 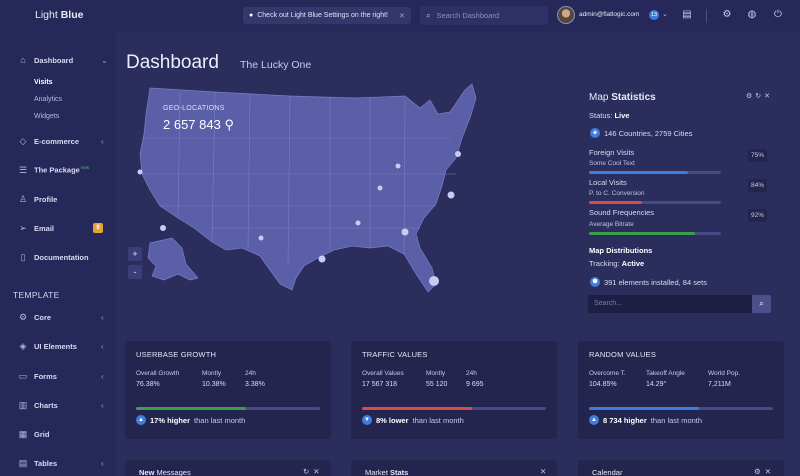 I want to click on stat-label: Local Visits, so click(x=608, y=182).